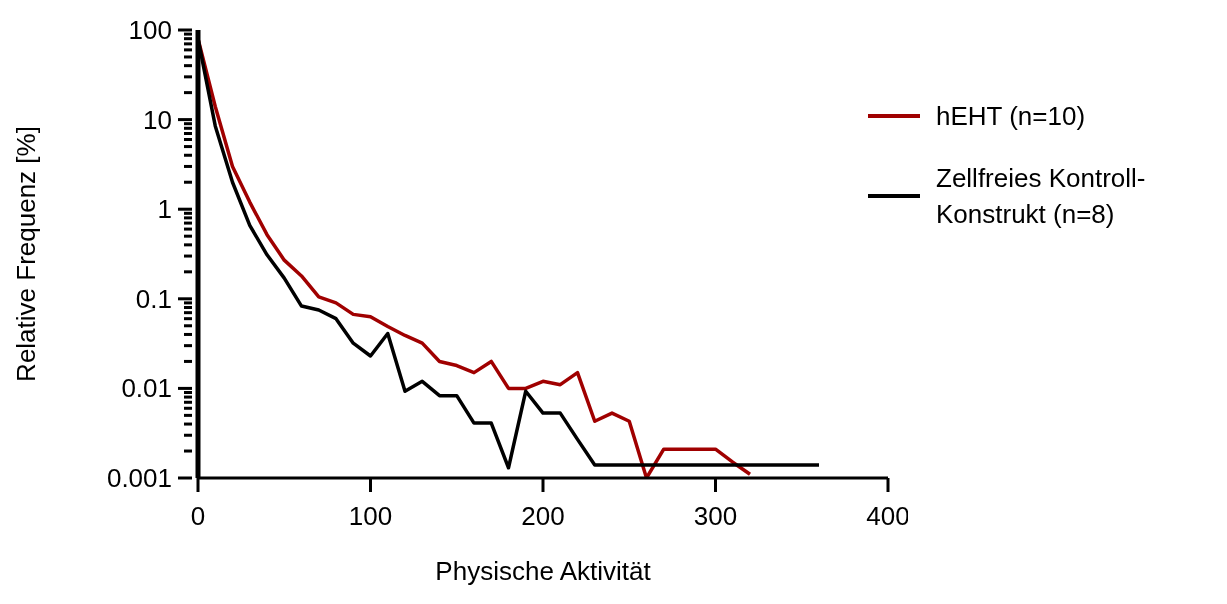  I want to click on y-tick-label: 0.1, so click(153, 298).